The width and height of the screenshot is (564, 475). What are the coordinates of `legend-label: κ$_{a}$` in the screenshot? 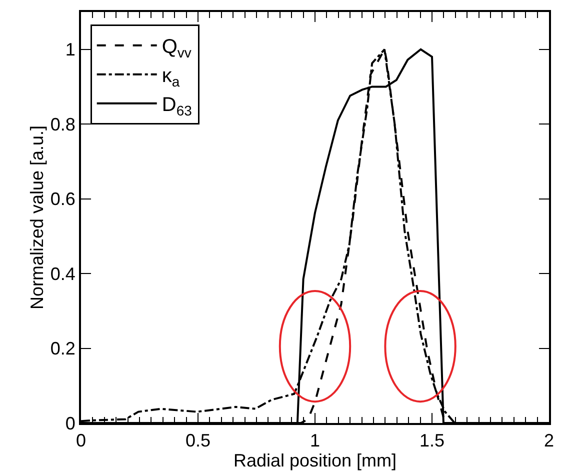 It's located at (171, 77).